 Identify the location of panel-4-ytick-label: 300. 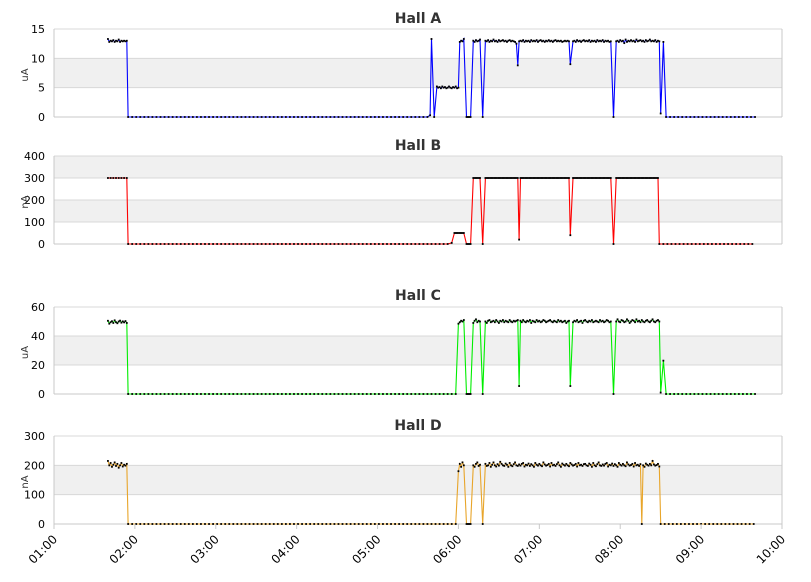
(34, 436).